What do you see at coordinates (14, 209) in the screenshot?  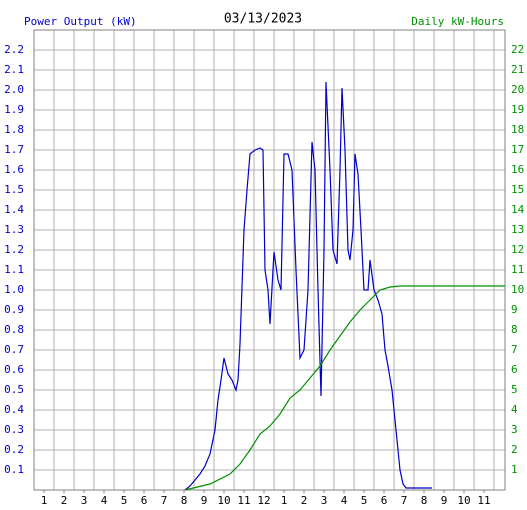 I see `y-tick-label: 1.4` at bounding box center [14, 209].